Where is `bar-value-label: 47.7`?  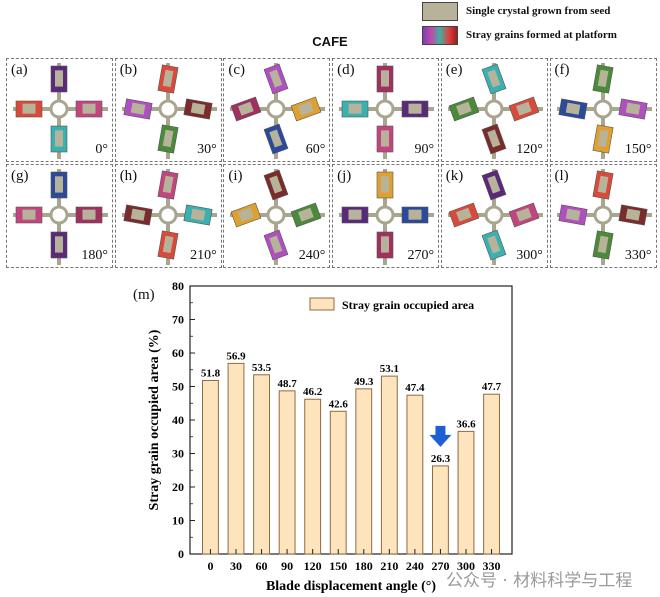 bar-value-label: 47.7 is located at coordinates (492, 387).